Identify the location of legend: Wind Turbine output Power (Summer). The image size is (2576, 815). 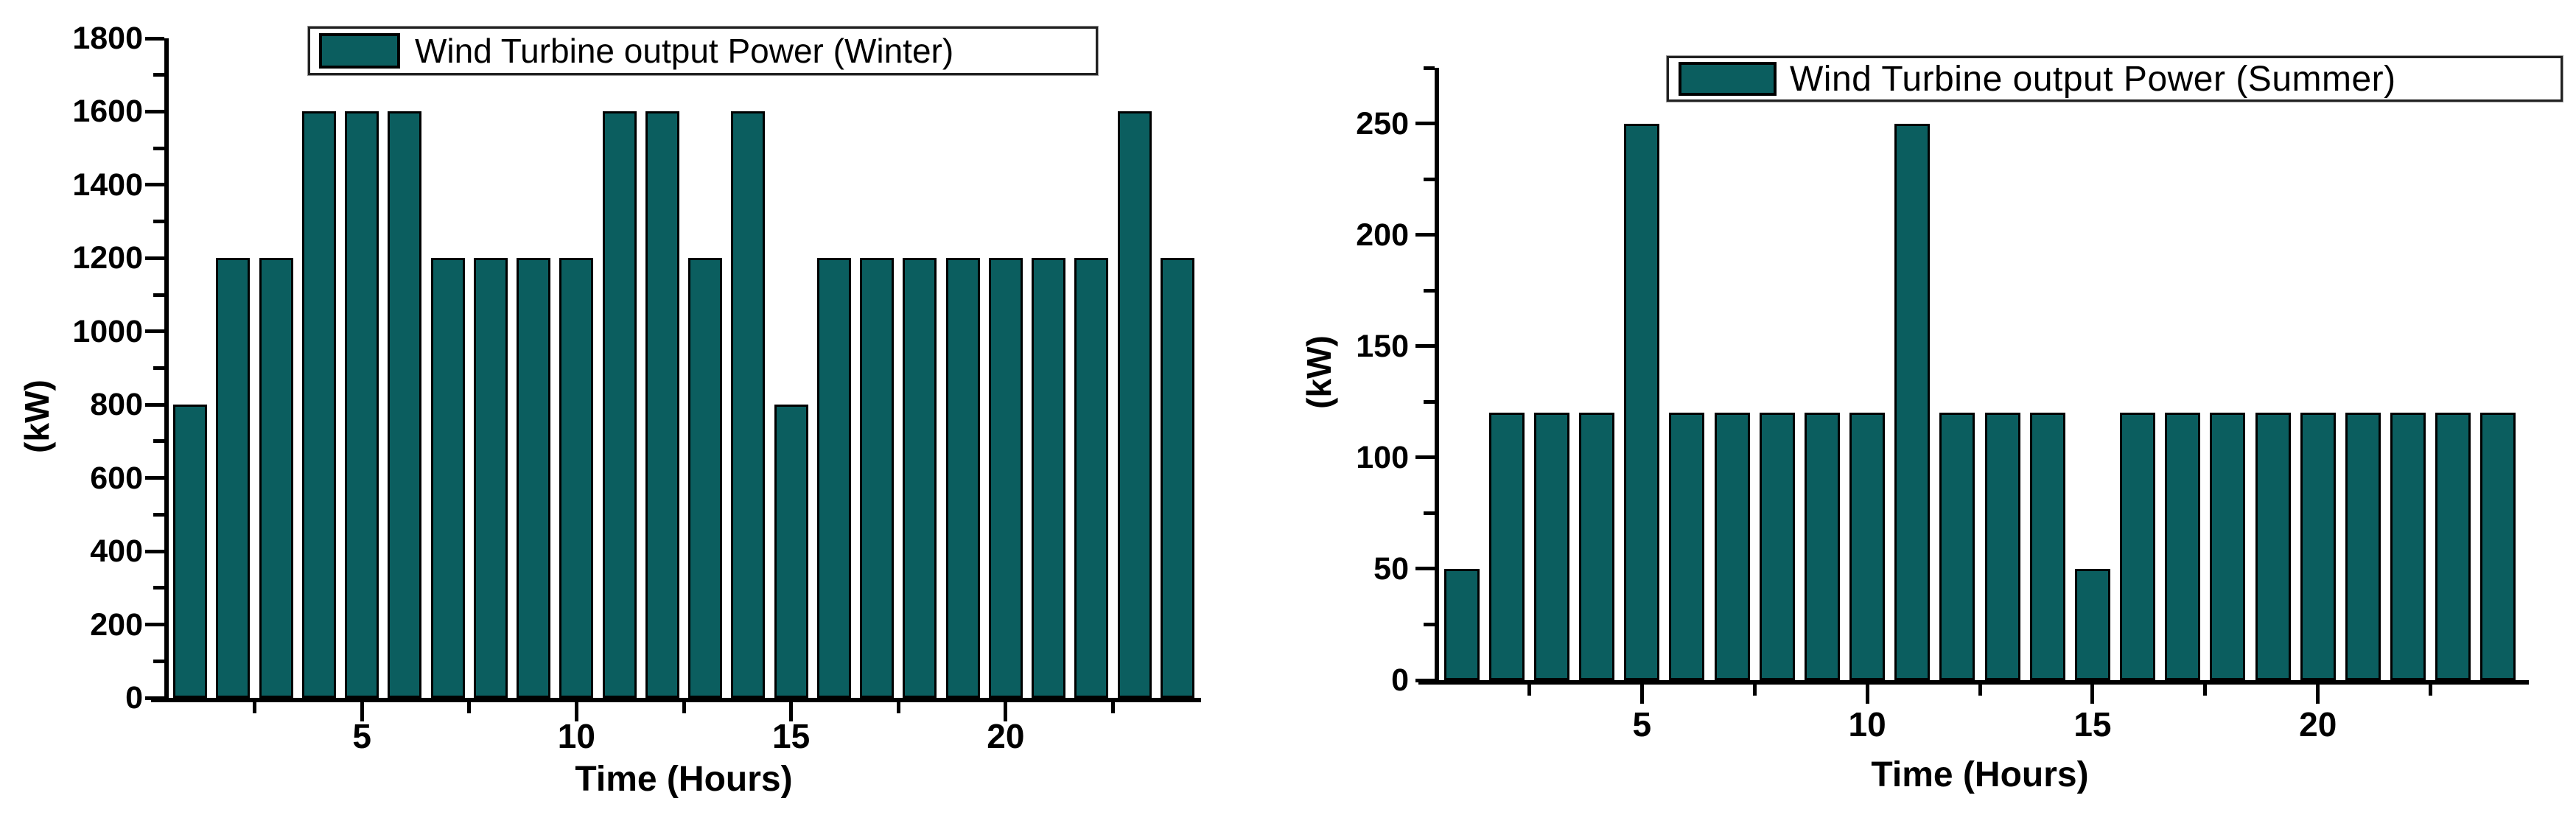
(2115, 79).